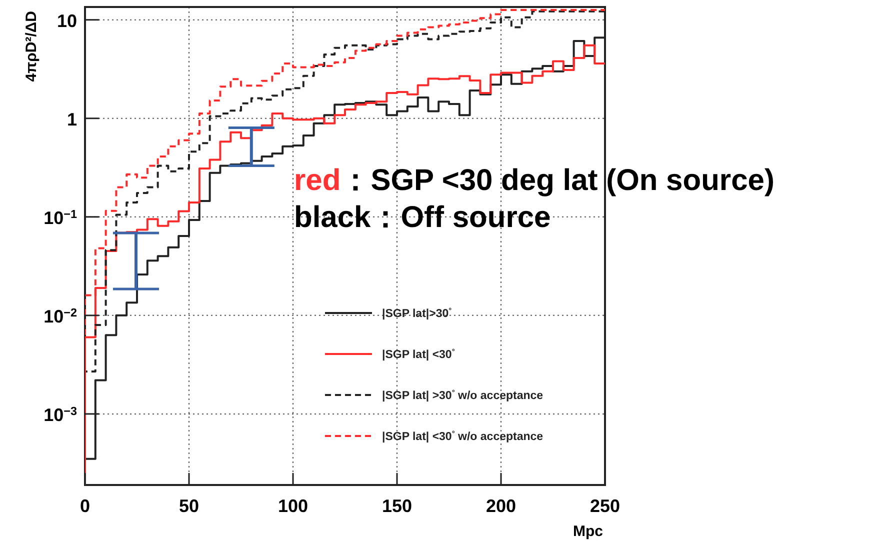 This screenshot has width=875, height=544. I want to click on y-tick-label: 10$^{−1}$, so click(61, 217).